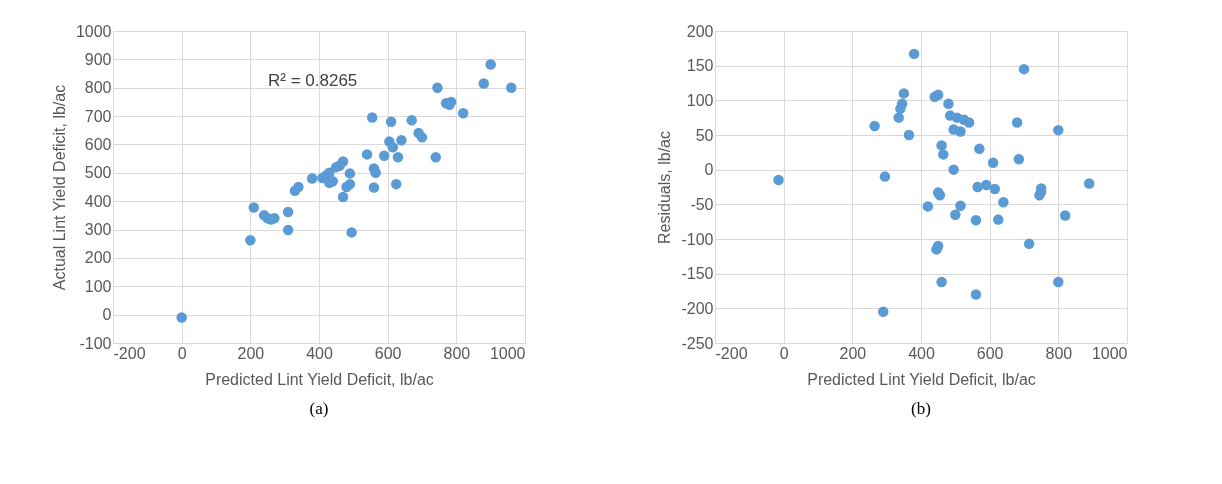 This screenshot has height=484, width=1222. I want to click on y-tick-label: 600, so click(98, 144).